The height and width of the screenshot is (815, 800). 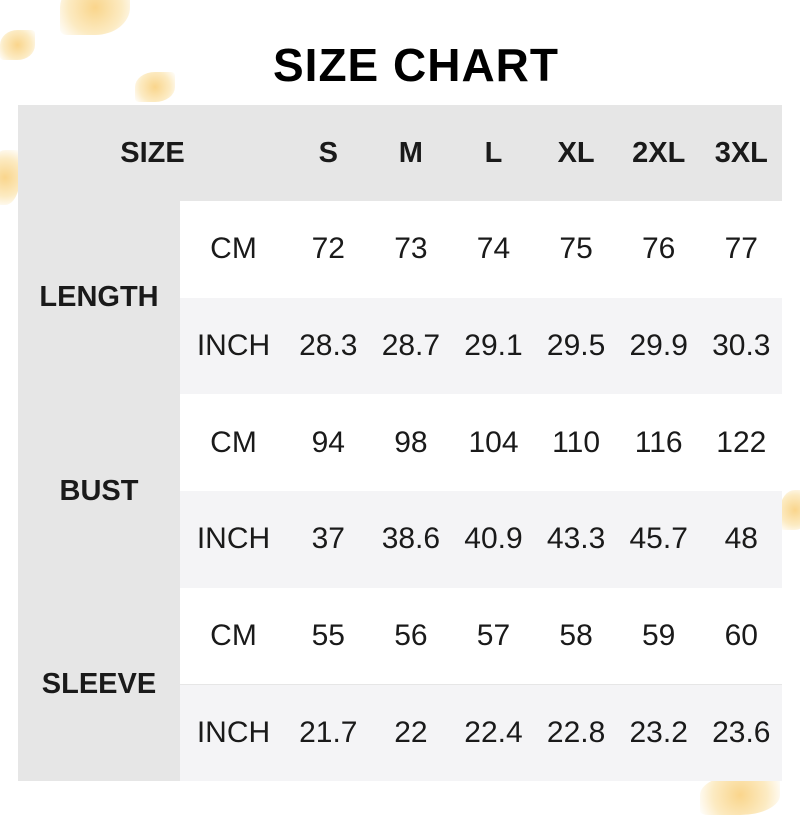 I want to click on value-cell: 72, so click(x=328, y=249).